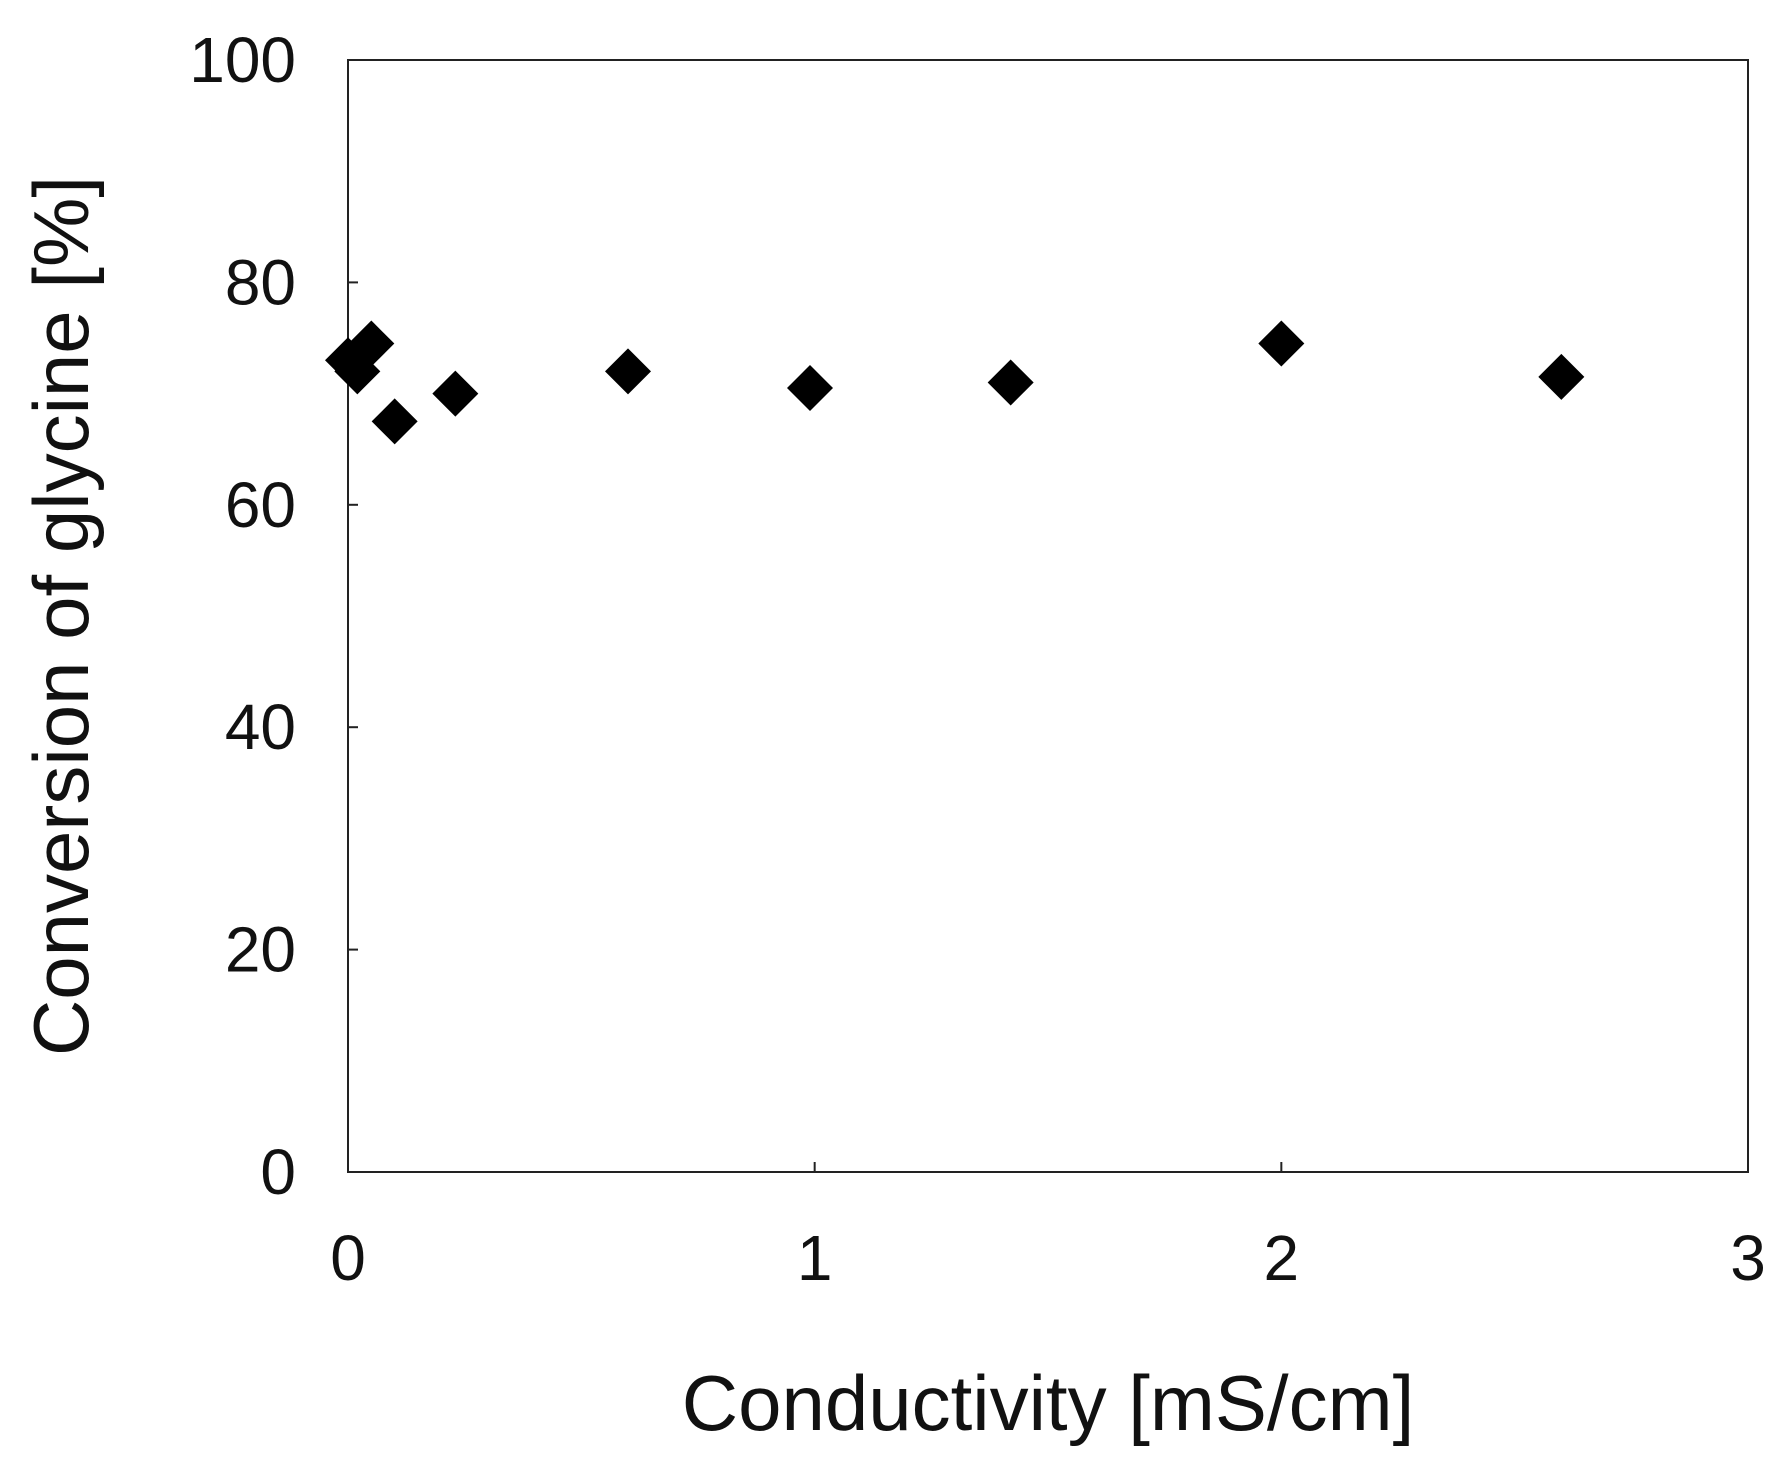 The height and width of the screenshot is (1465, 1790). I want to click on y-tick-label: 80, so click(260, 282).